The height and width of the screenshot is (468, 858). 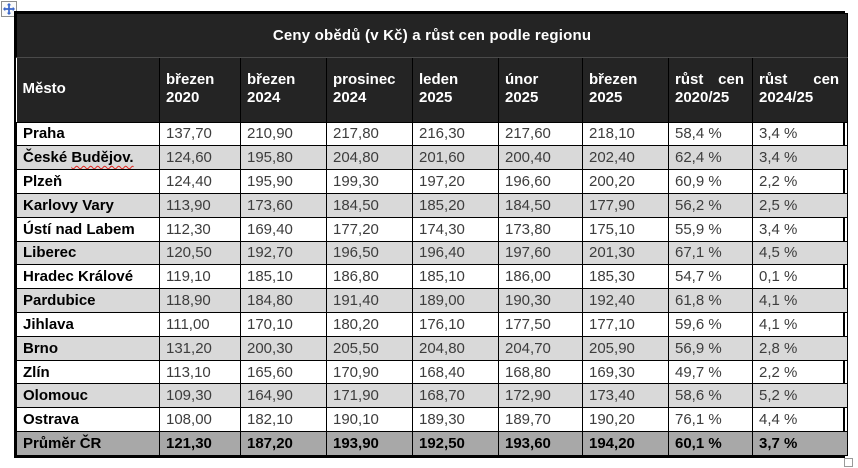 I want to click on value-cell: 217,80, so click(x=369, y=134).